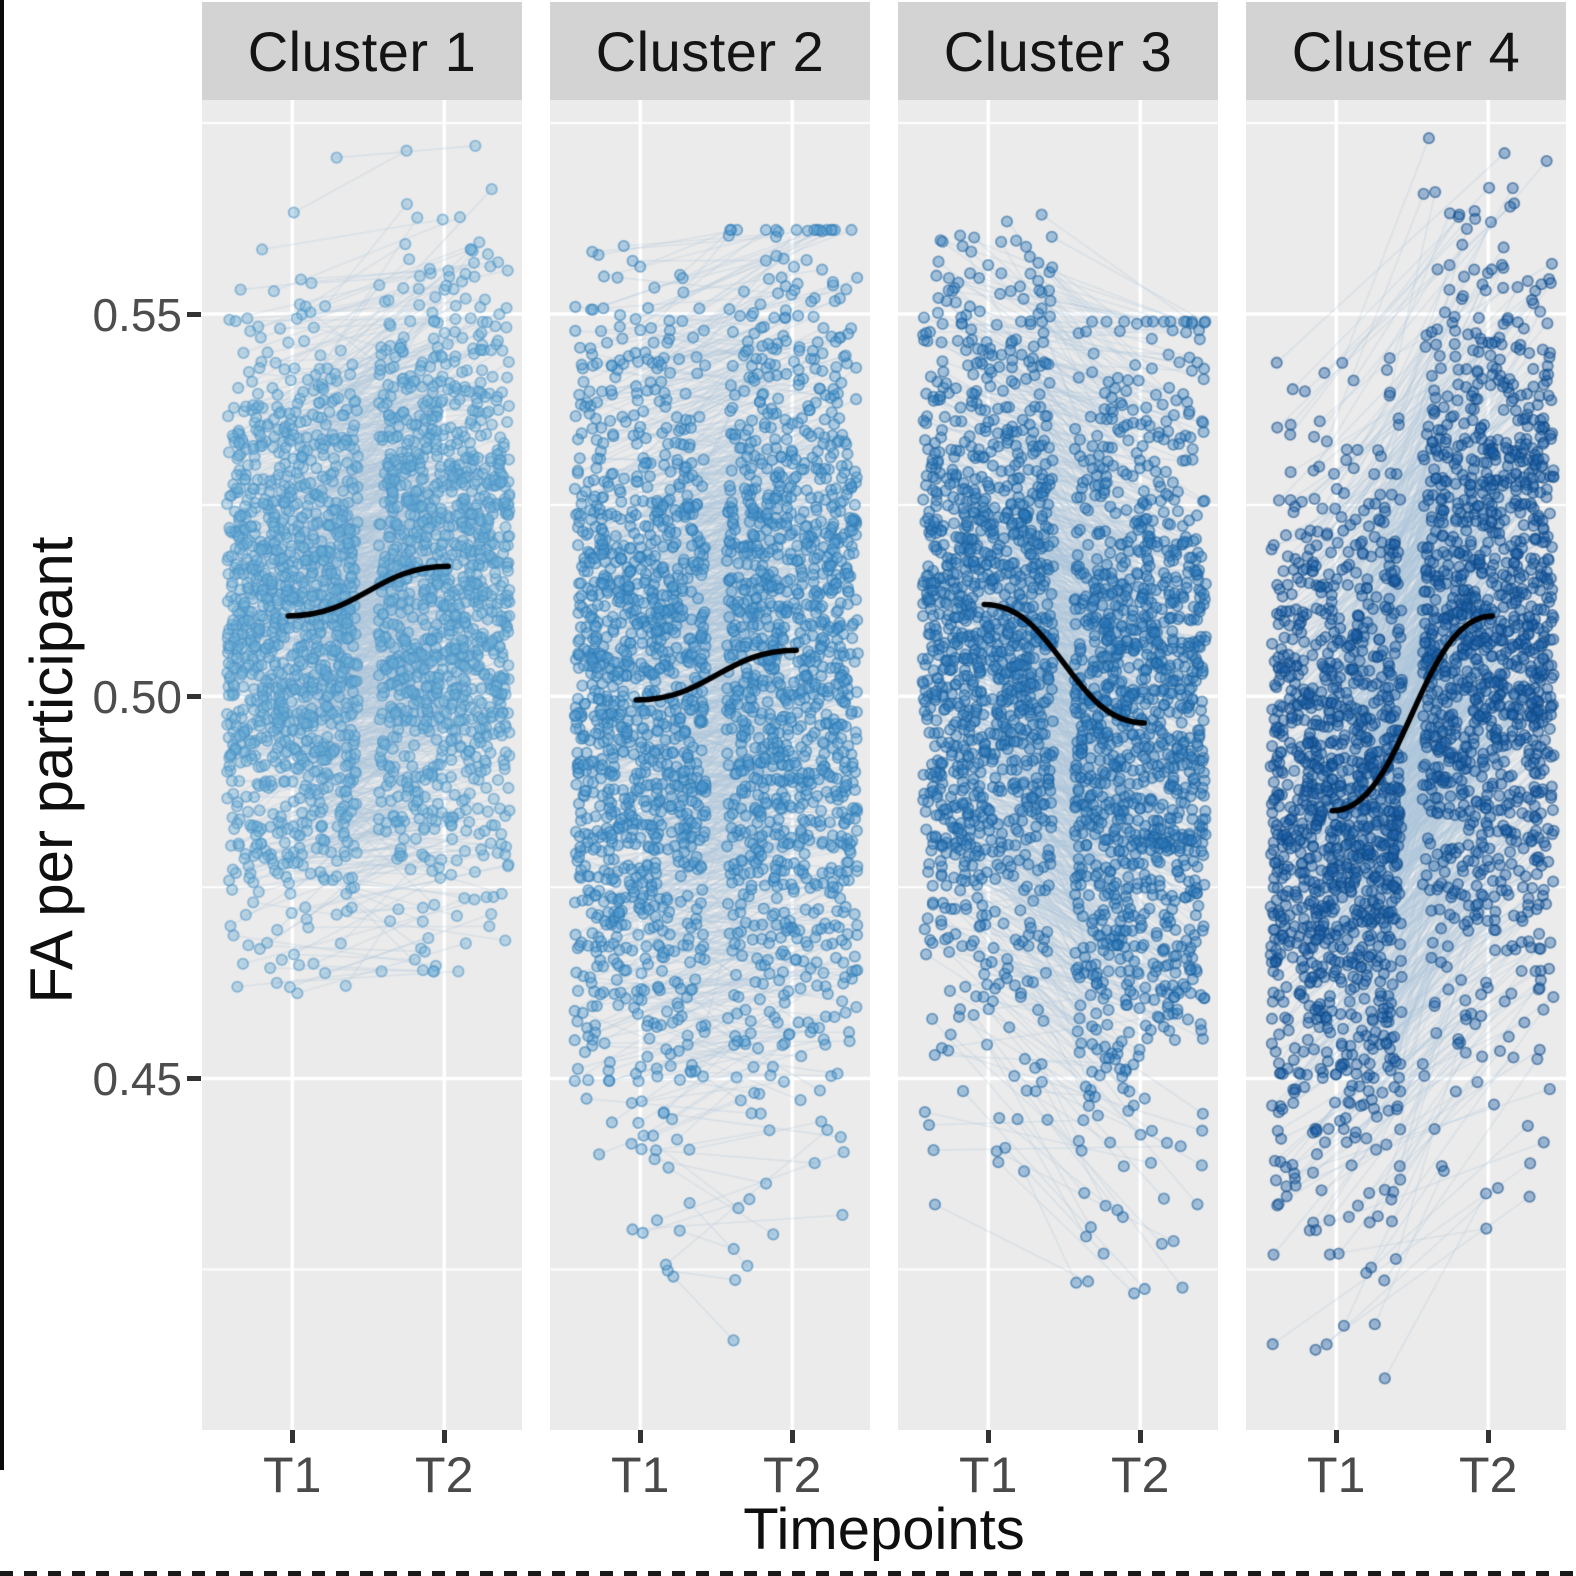 The height and width of the screenshot is (1576, 1576). What do you see at coordinates (137, 315) in the screenshot?
I see `y-tick-label: 0.55` at bounding box center [137, 315].